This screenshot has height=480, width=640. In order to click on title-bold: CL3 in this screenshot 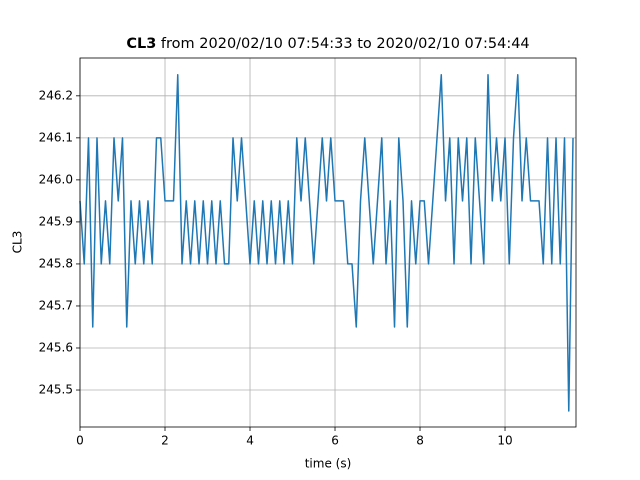, I will do `click(141, 44)`.